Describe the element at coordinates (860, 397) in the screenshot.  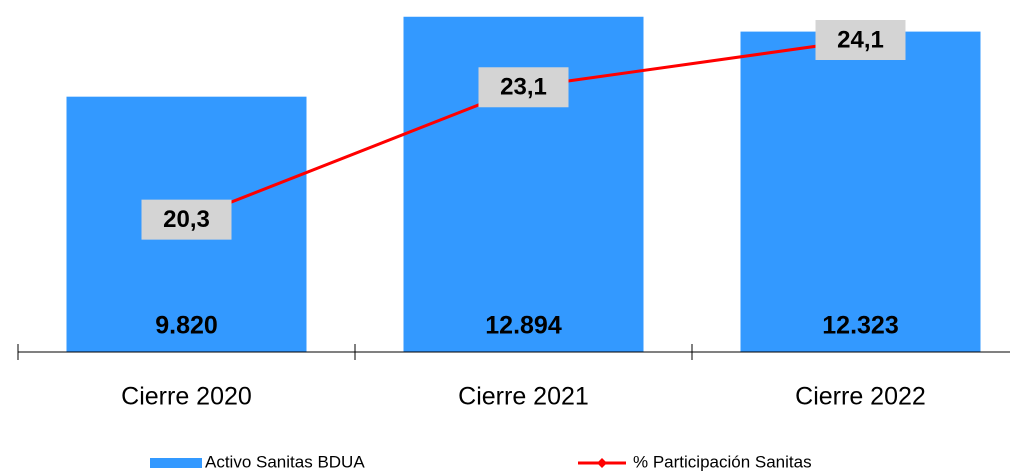
I see `x-tick-label: Cierre 2022` at that location.